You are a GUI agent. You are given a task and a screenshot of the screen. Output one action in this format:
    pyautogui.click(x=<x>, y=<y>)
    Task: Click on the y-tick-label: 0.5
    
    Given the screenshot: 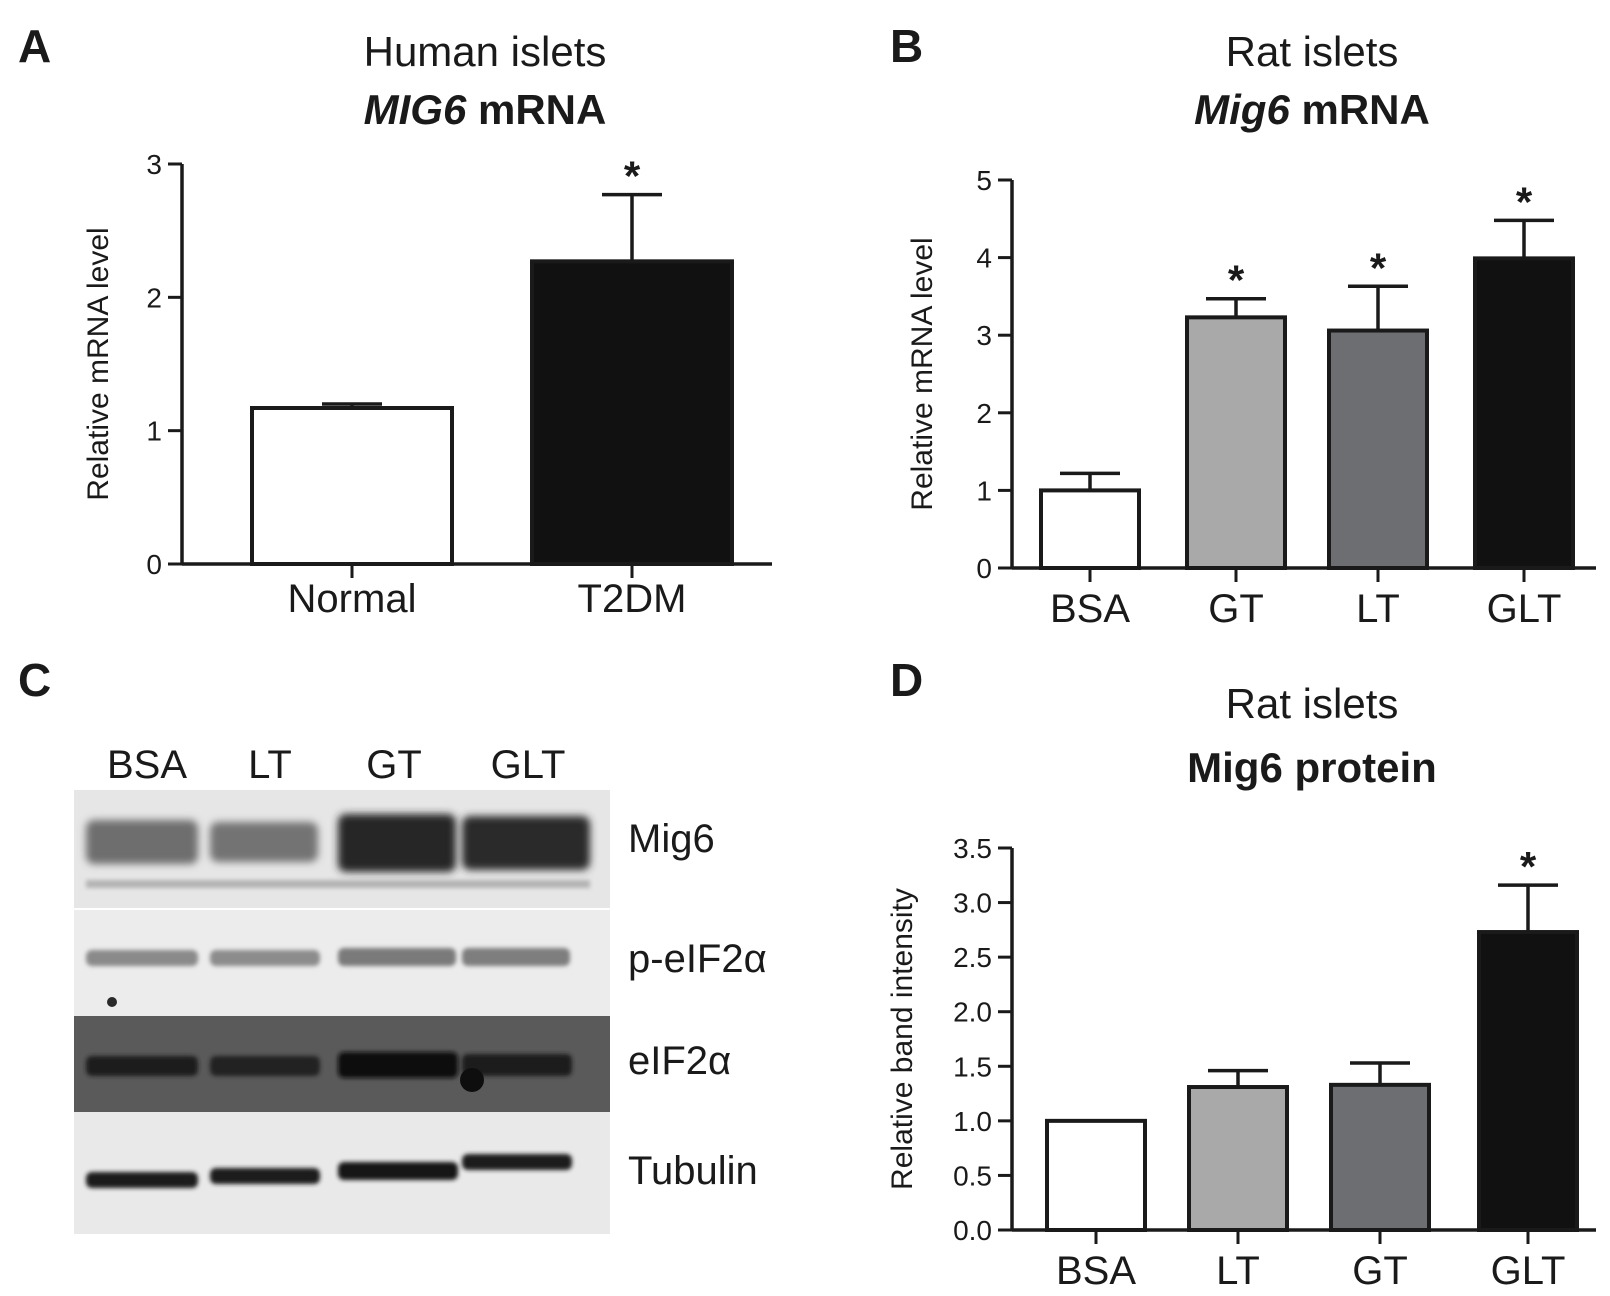 What is the action you would take?
    pyautogui.click(x=972, y=1175)
    